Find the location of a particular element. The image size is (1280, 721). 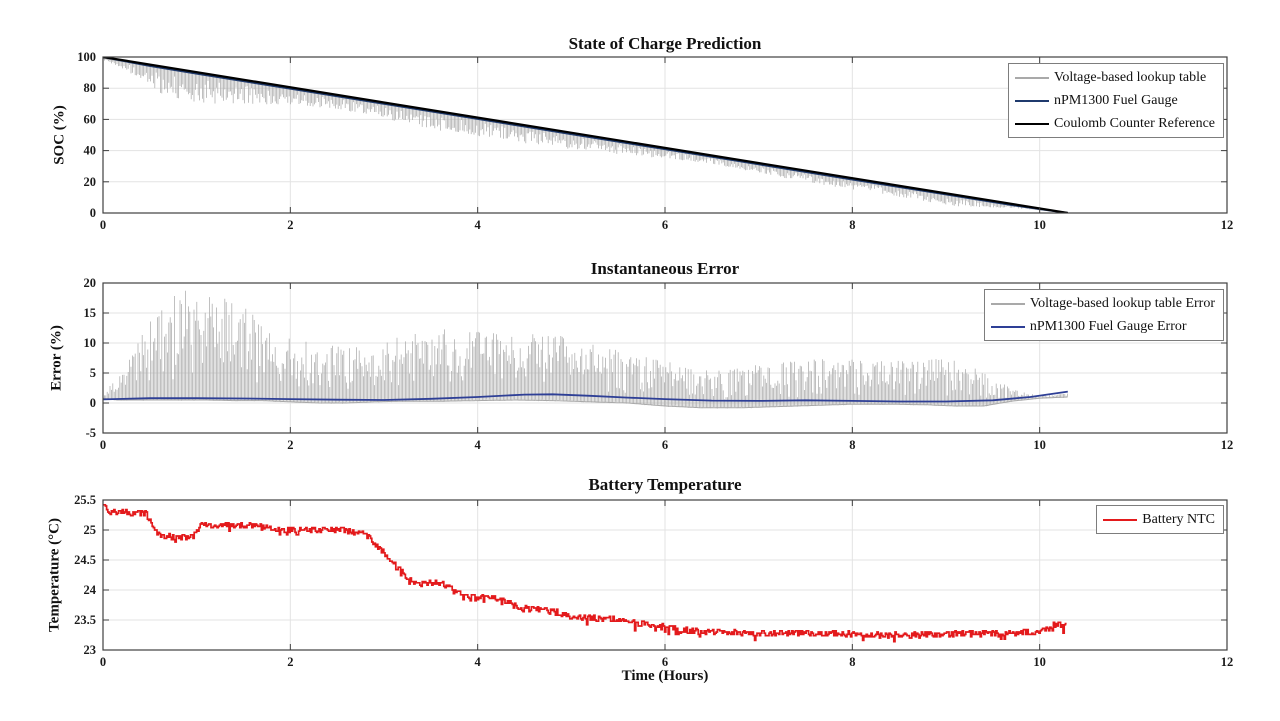

error-x-tick-label: 8 is located at coordinates (852, 445).